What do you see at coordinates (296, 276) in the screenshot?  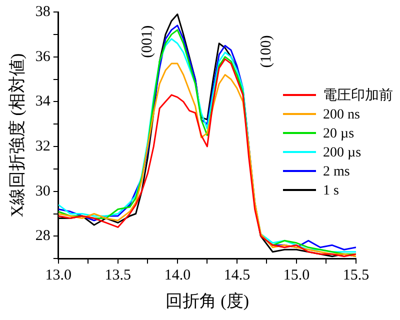 I see `x-tick-label: 15.0` at bounding box center [296, 276].